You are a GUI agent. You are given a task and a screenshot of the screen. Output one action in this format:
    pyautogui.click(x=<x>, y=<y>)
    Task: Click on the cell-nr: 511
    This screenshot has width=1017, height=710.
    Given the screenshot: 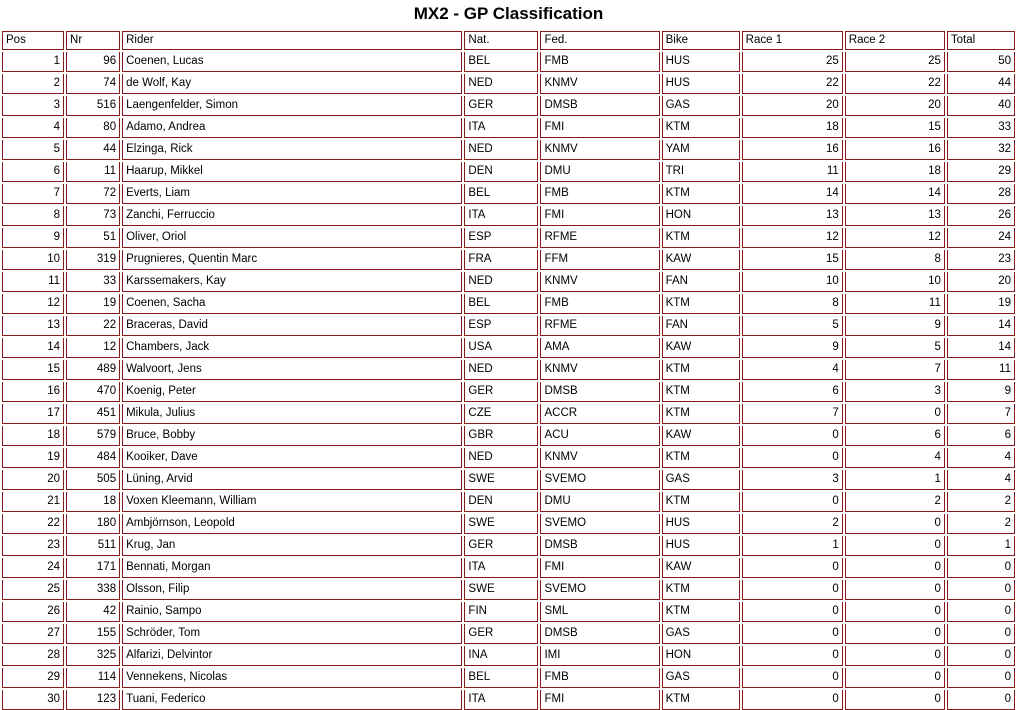 What is the action you would take?
    pyautogui.click(x=93, y=546)
    